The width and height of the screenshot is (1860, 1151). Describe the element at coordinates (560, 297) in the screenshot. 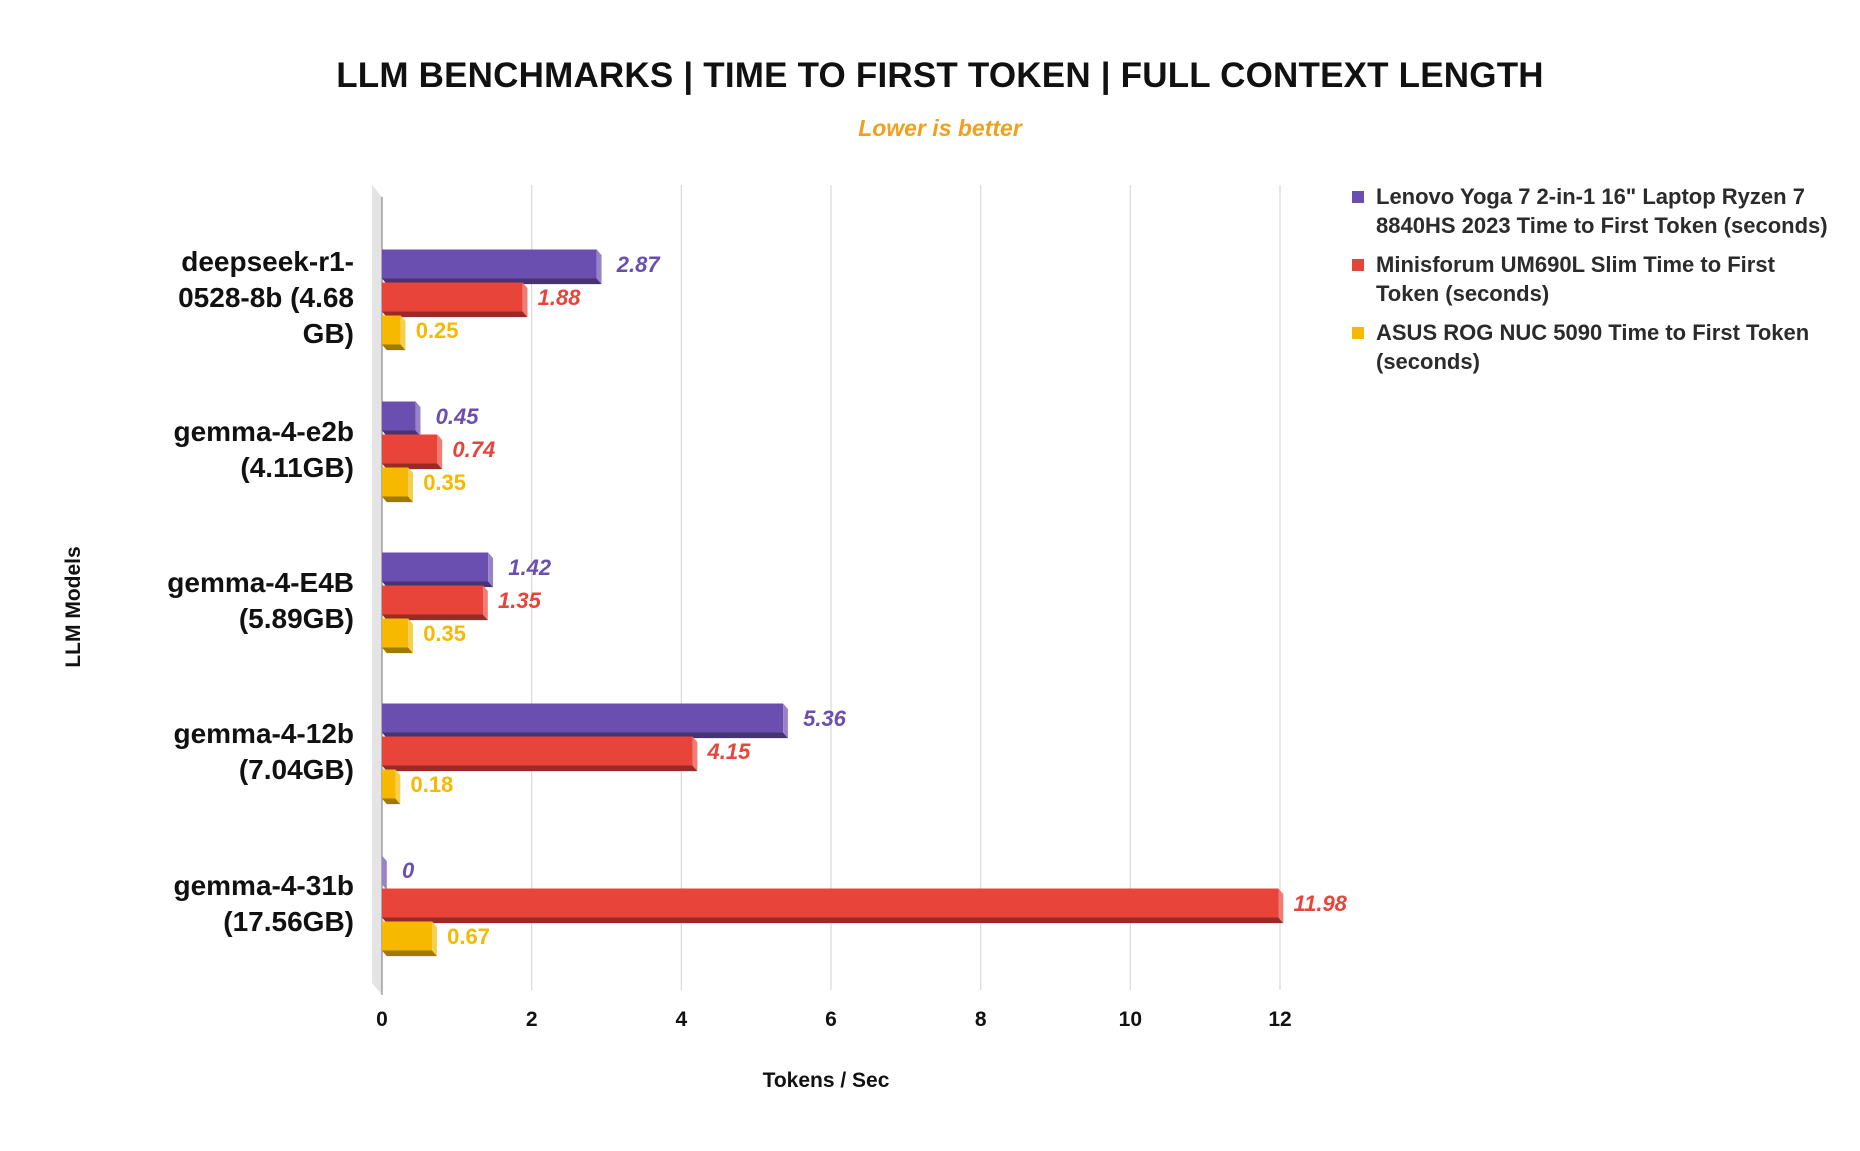

I see `data-label: 1.88` at that location.